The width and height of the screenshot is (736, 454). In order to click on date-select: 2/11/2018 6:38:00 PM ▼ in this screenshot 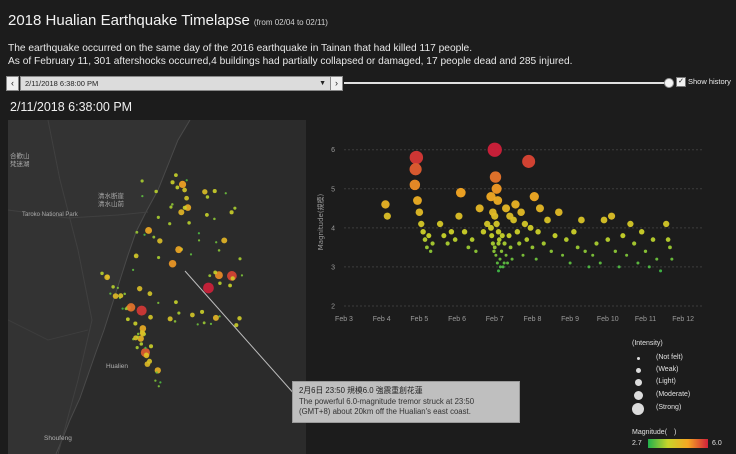, I will do `click(175, 83)`.